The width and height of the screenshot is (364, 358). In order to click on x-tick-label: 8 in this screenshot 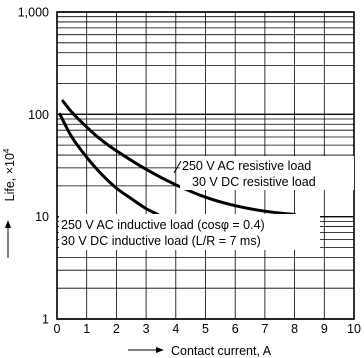, I will do `click(294, 329)`.